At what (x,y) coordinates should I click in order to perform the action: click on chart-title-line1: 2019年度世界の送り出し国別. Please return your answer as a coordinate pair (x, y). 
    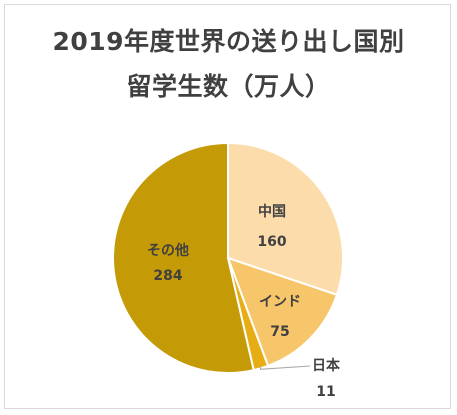
    Looking at the image, I should click on (228, 41).